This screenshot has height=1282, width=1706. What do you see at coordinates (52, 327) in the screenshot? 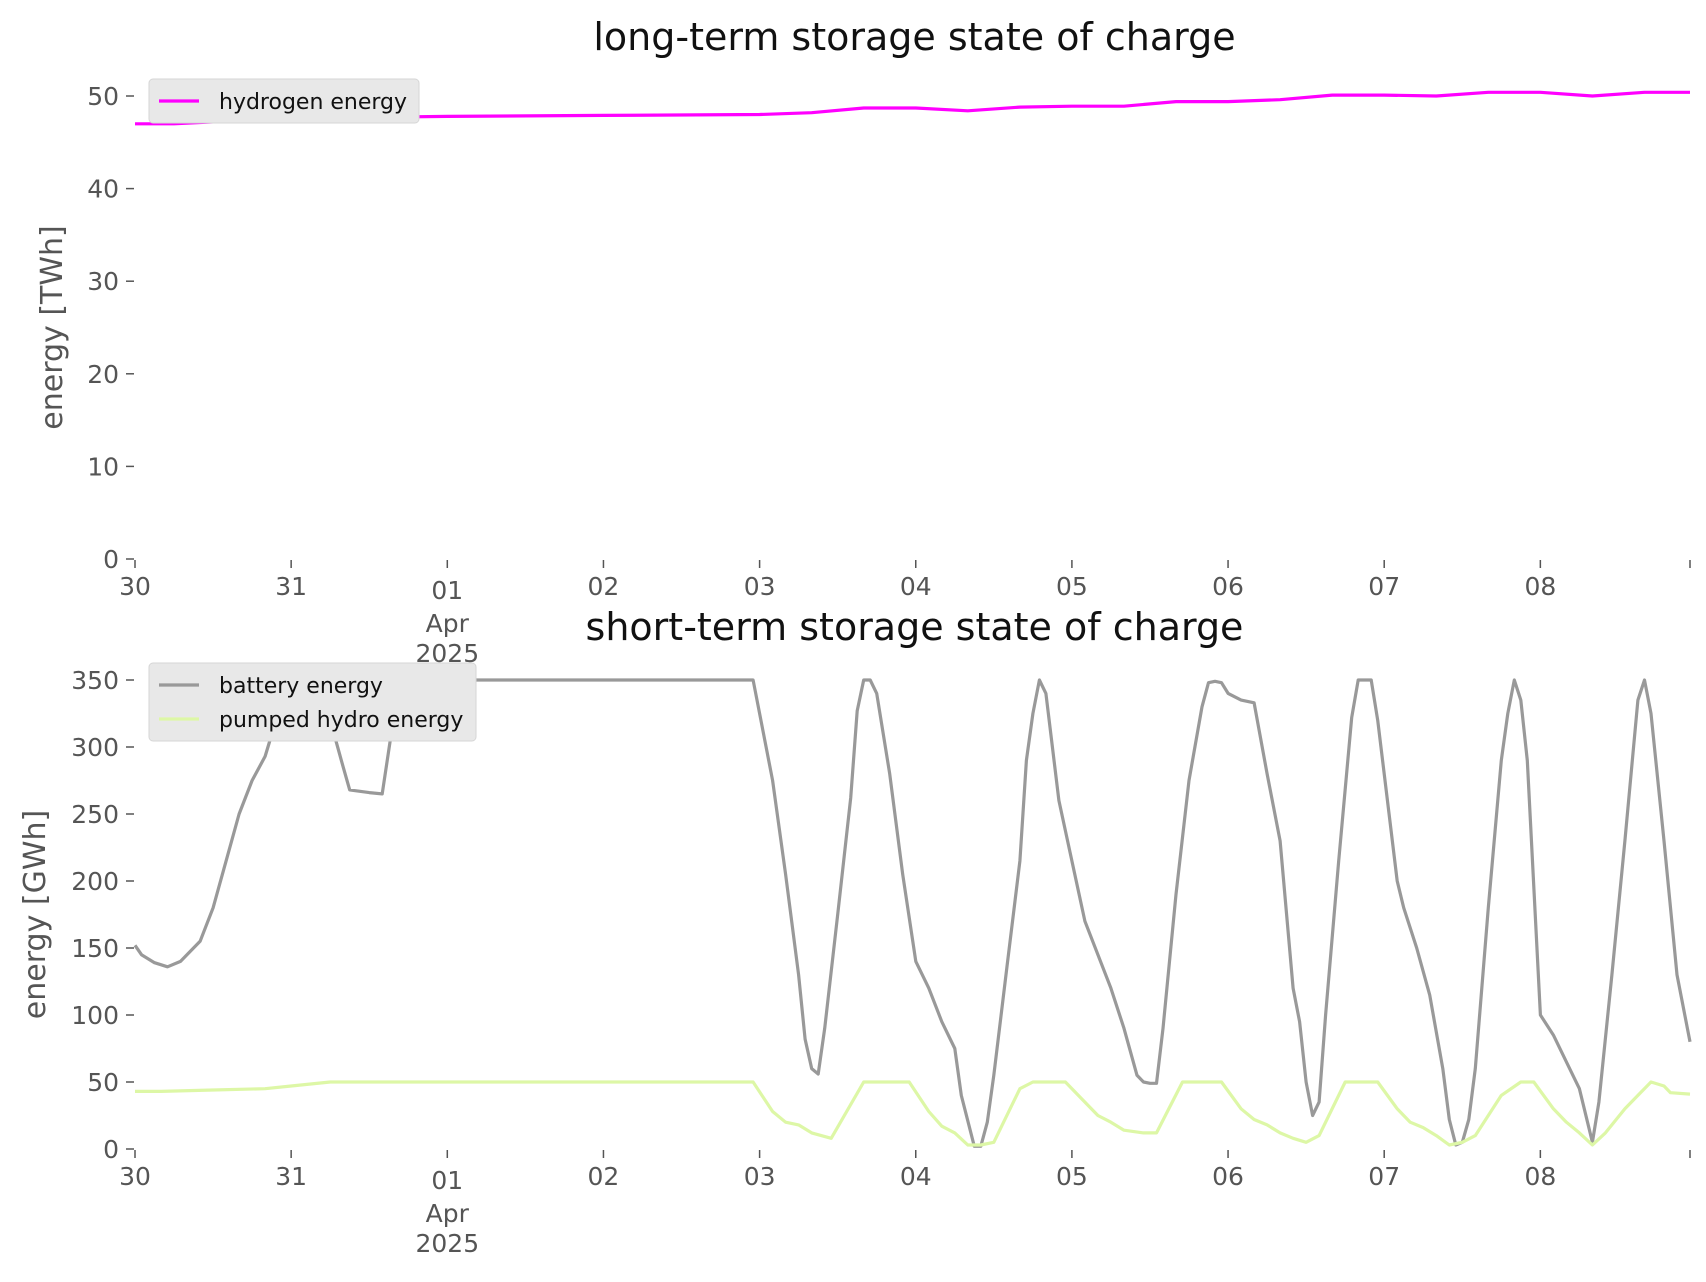
I see `y-axis-label: energy [TWh]` at bounding box center [52, 327].